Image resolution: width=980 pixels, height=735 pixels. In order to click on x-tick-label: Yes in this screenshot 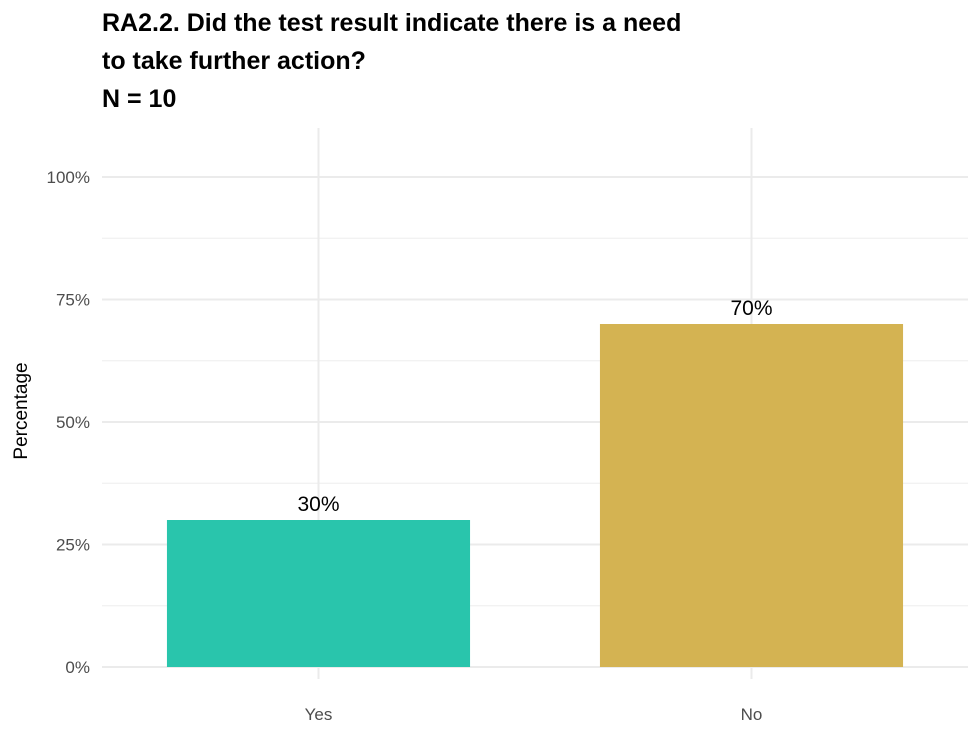, I will do `click(319, 714)`.